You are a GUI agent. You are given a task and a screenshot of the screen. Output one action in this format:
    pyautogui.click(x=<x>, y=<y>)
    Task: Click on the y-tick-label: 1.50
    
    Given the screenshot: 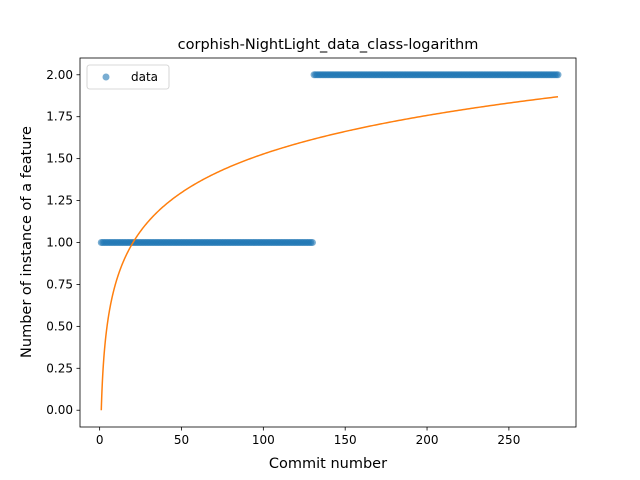 What is the action you would take?
    pyautogui.click(x=59, y=159)
    